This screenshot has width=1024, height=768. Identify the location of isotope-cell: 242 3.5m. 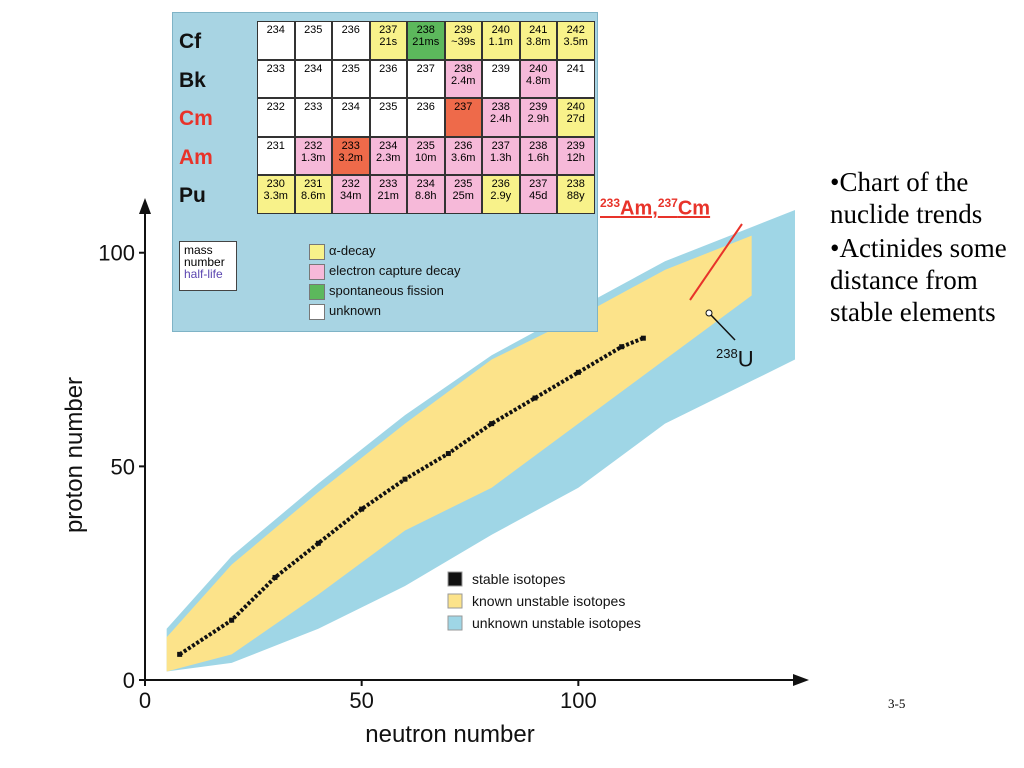
(576, 40).